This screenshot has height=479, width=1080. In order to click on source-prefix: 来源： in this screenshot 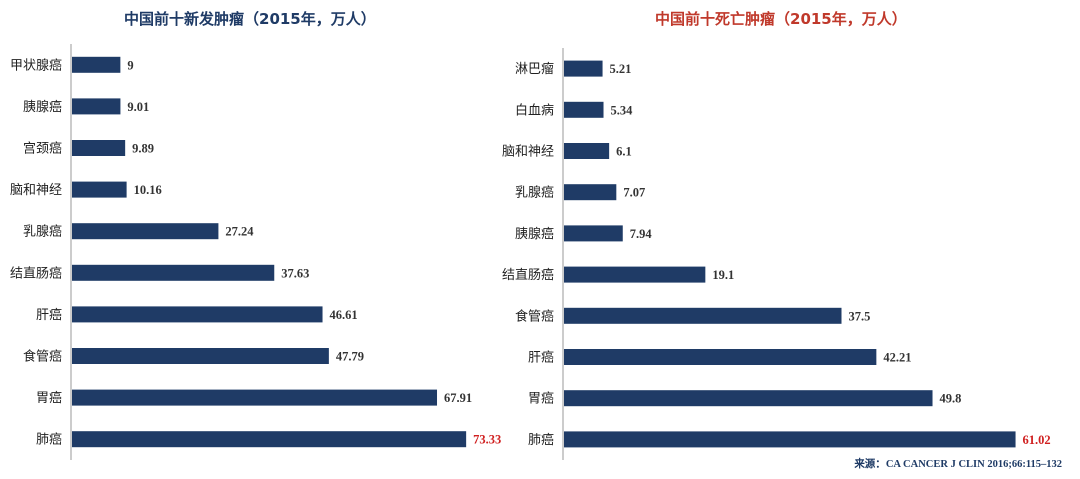, I will do `click(870, 464)`.